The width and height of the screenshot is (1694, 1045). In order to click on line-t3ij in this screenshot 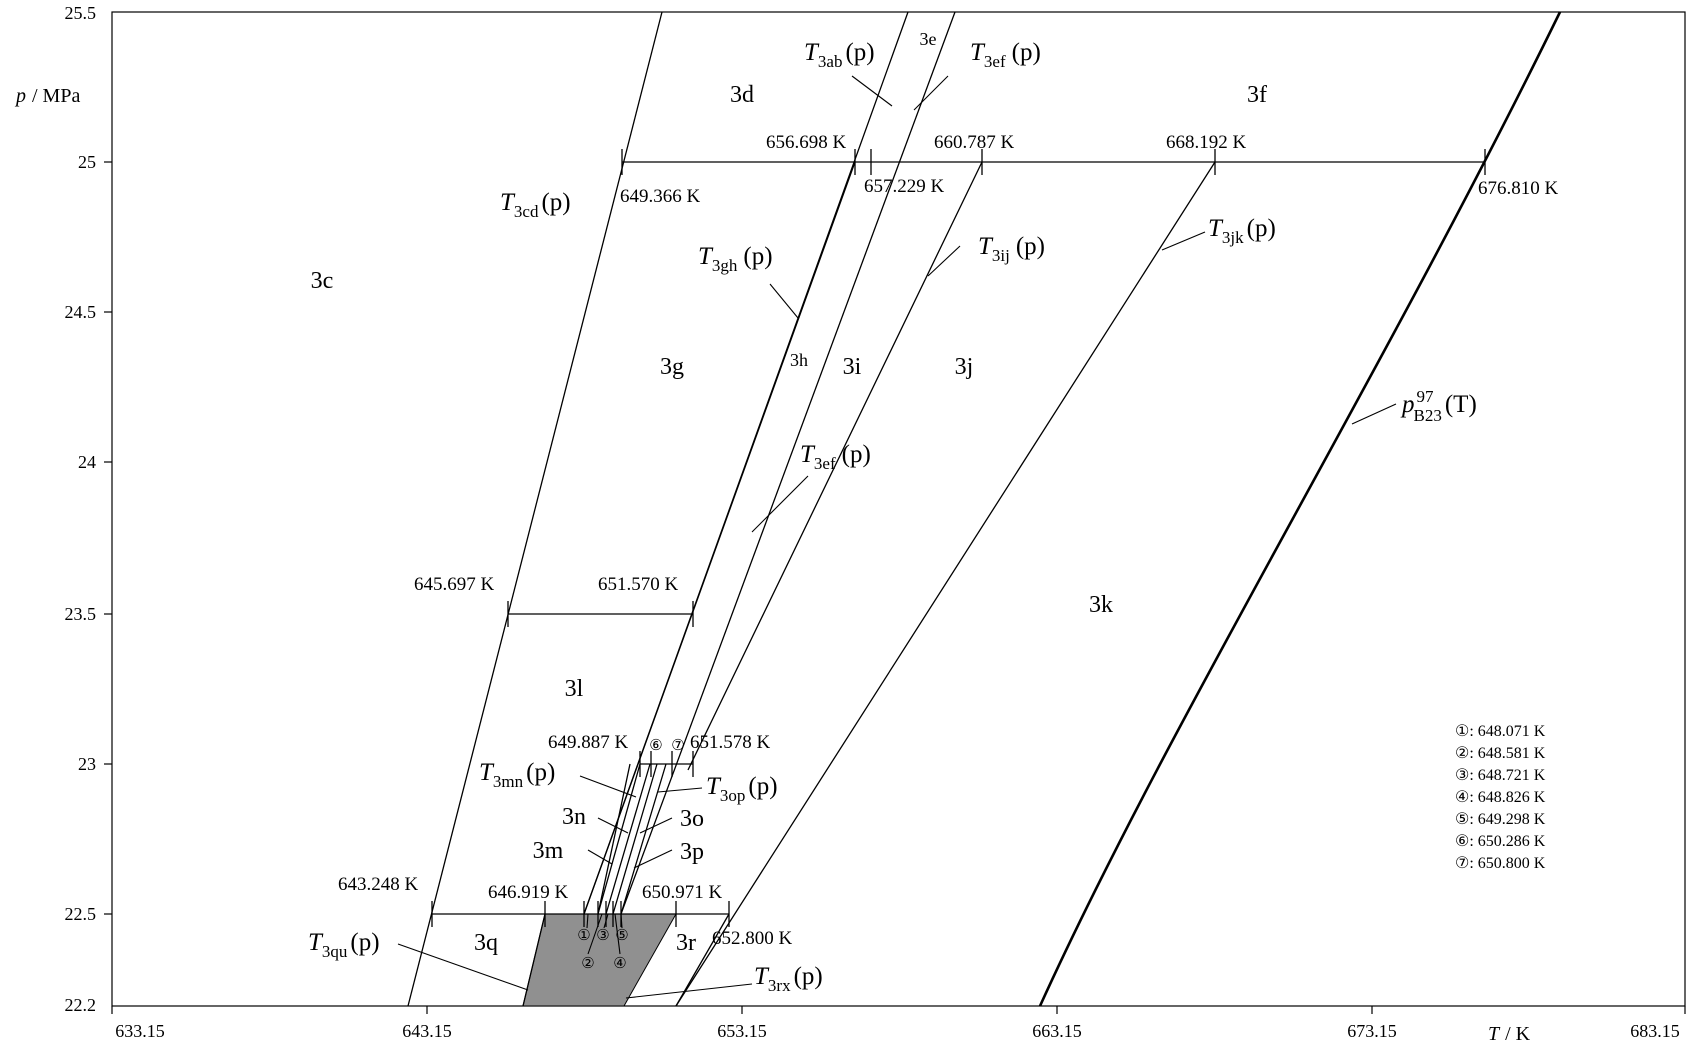, I will do `click(835, 466)`.